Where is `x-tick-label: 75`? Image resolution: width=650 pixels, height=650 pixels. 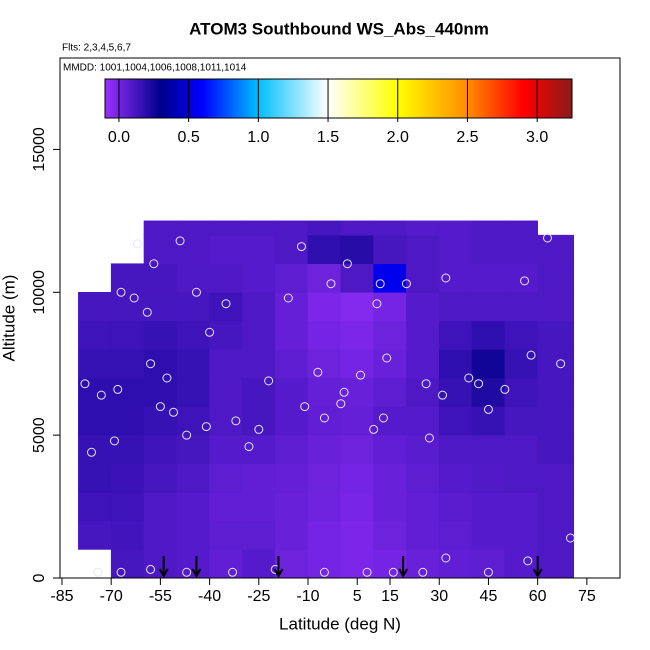
x-tick-label: 75 is located at coordinates (587, 596).